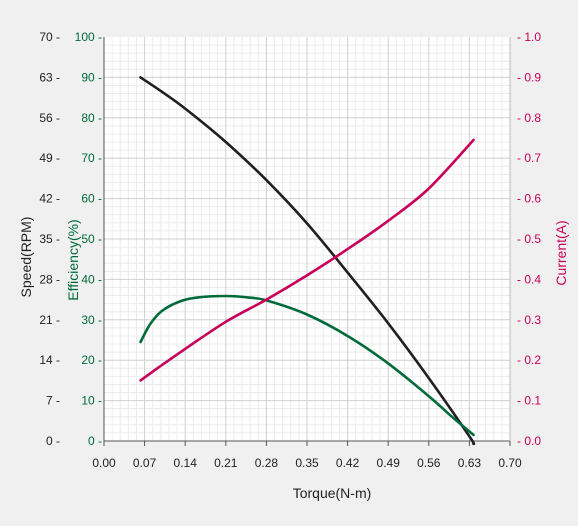  Describe the element at coordinates (529, 441) in the screenshot. I see `current-tick-label: - 0.0` at that location.